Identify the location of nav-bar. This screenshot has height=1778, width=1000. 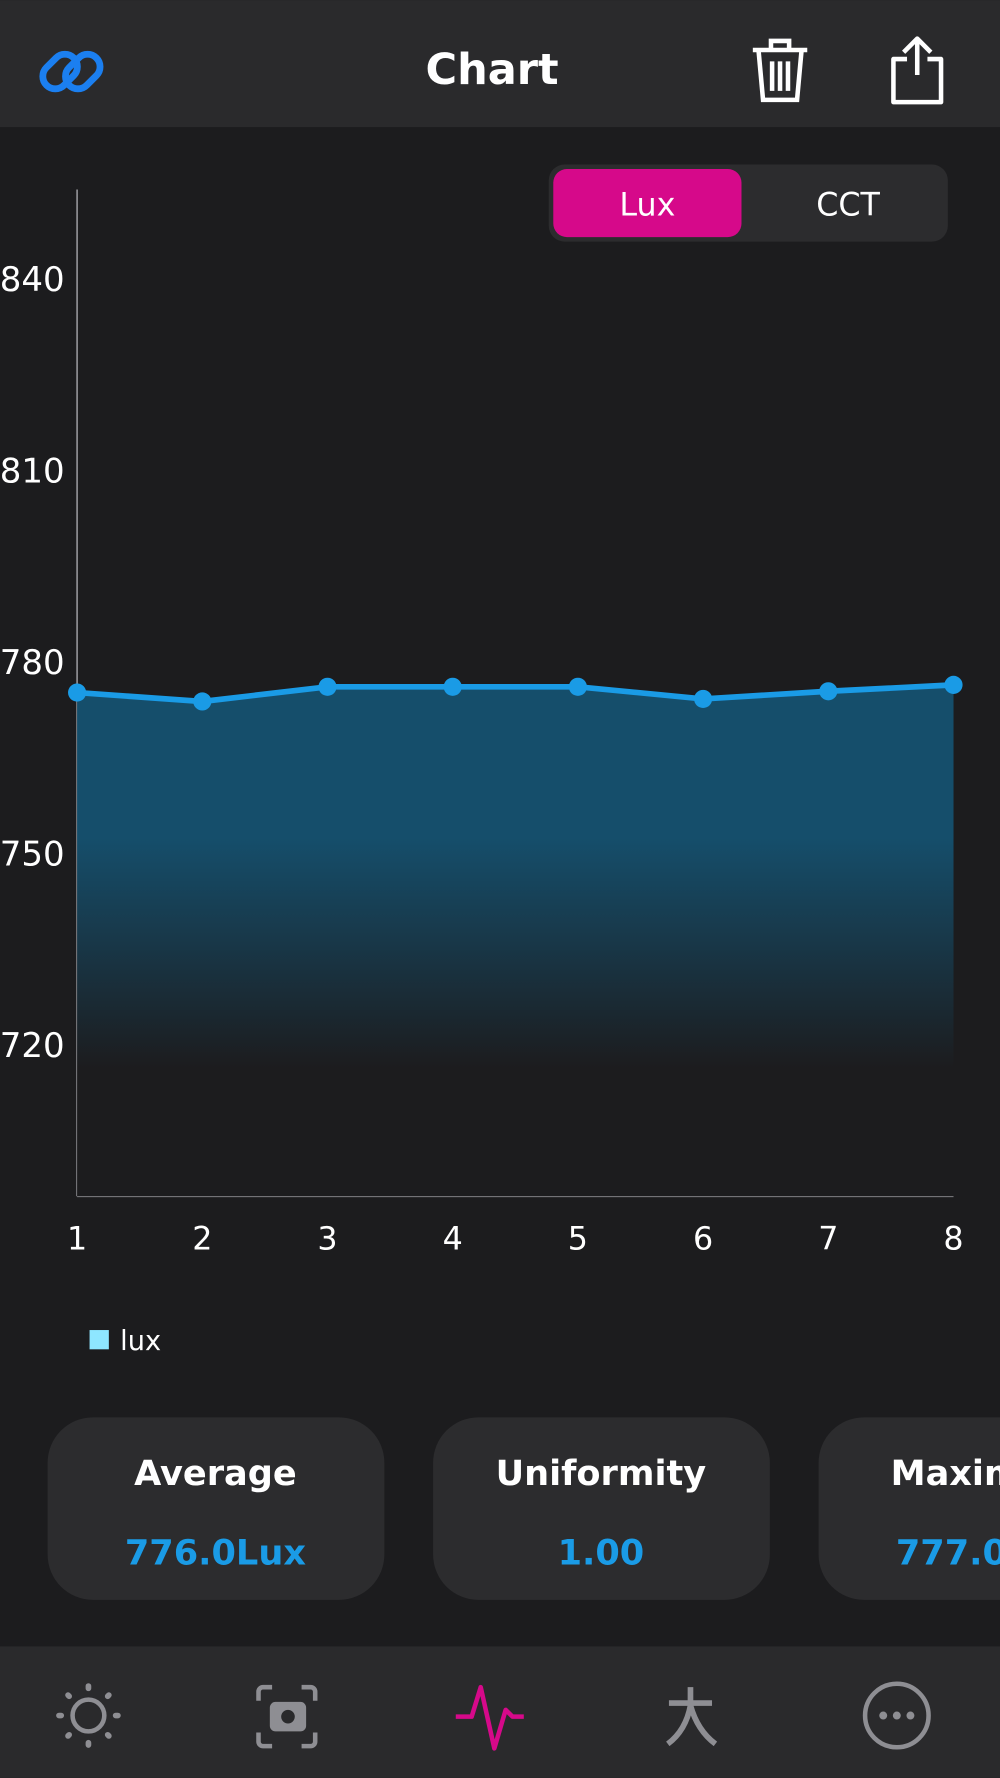
(500, 64).